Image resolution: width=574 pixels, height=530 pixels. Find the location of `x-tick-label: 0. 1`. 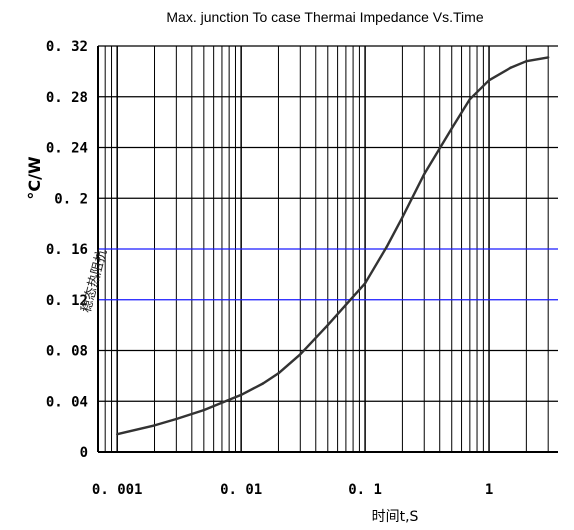

x-tick-label: 0. 1 is located at coordinates (365, 490).